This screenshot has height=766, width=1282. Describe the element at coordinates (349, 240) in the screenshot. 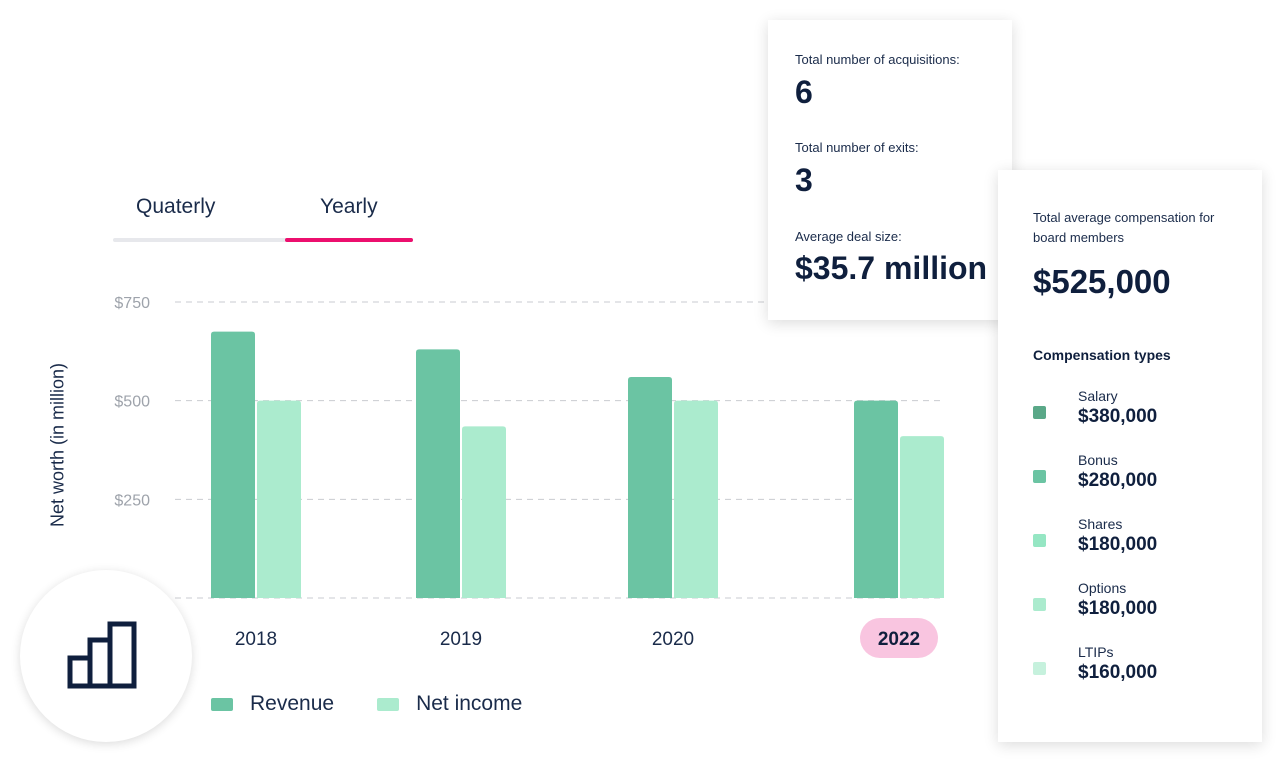

I see `tab-active-indicator` at that location.